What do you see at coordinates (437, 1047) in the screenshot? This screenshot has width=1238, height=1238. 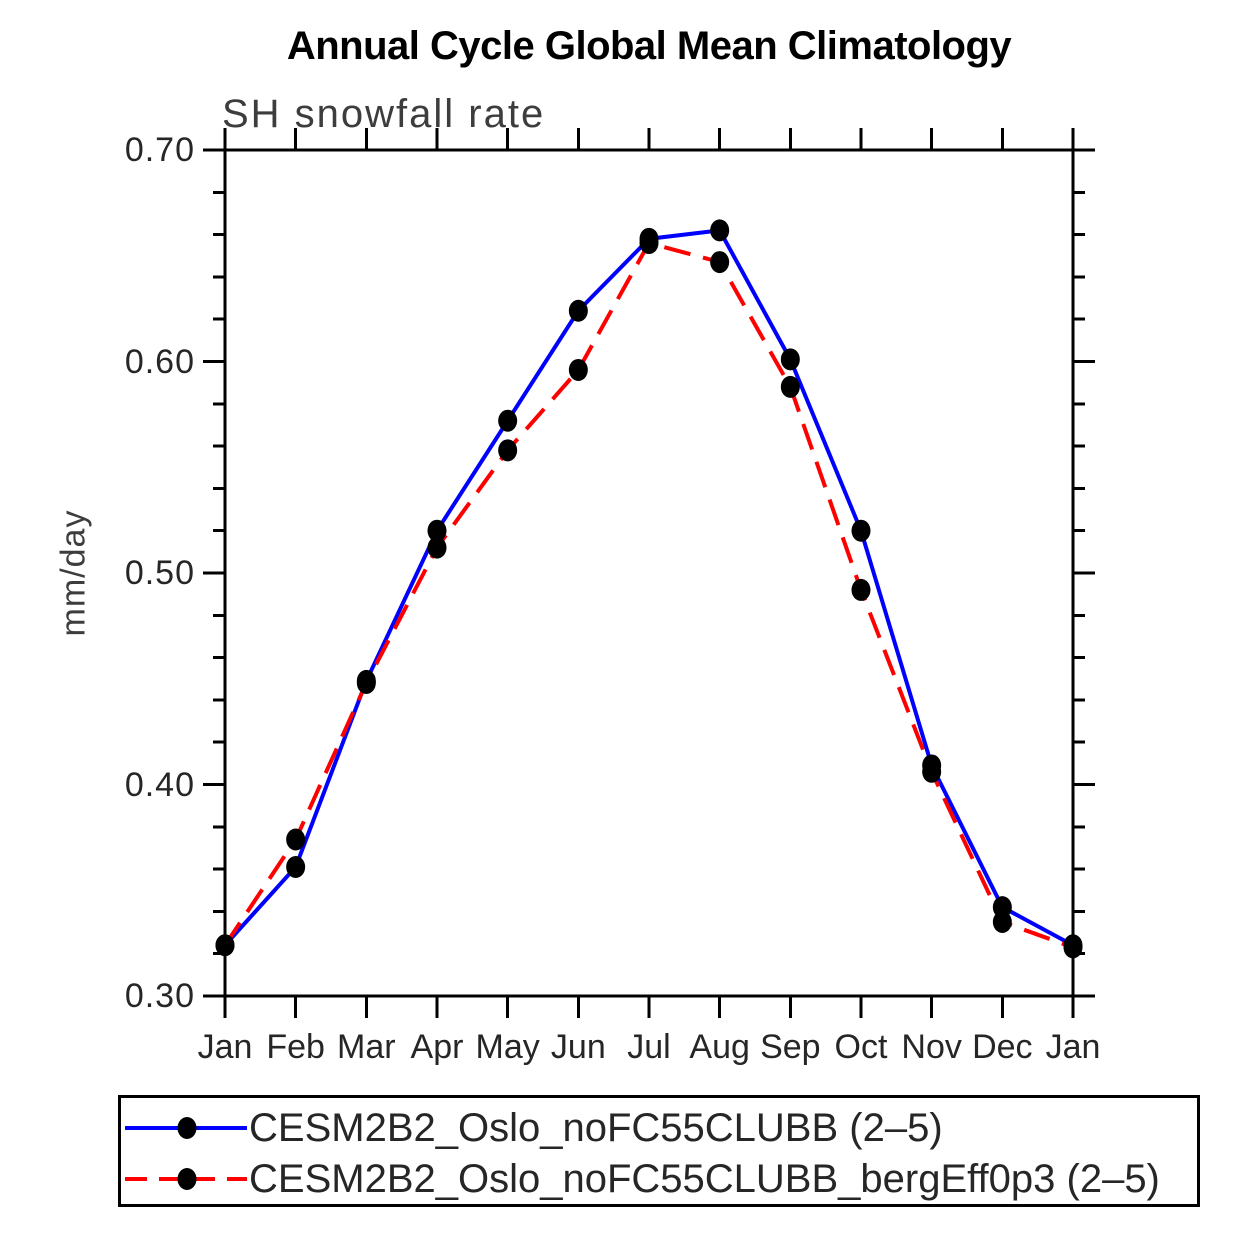 I see `x-tick-label: Apr` at bounding box center [437, 1047].